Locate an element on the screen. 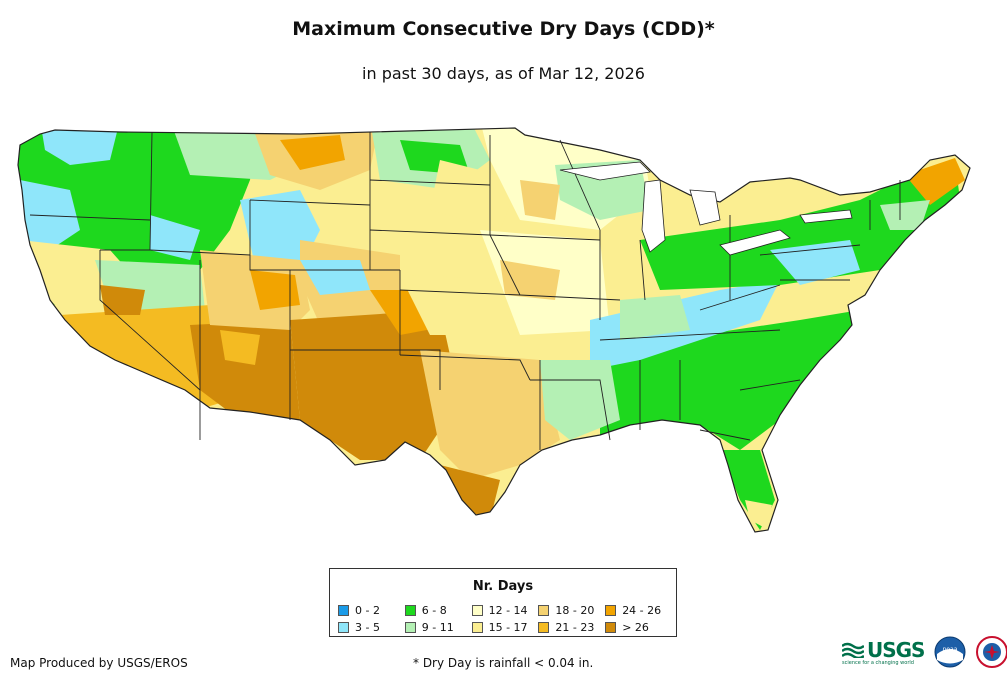 The image size is (1007, 691). legend-title: Nr. Days is located at coordinates (503, 586).